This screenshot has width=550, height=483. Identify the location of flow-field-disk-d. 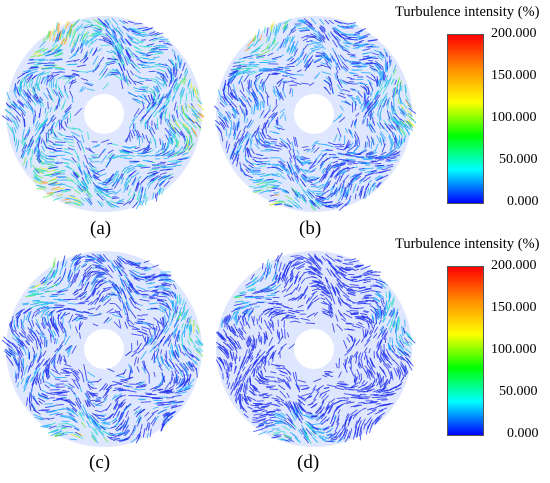
(315, 349).